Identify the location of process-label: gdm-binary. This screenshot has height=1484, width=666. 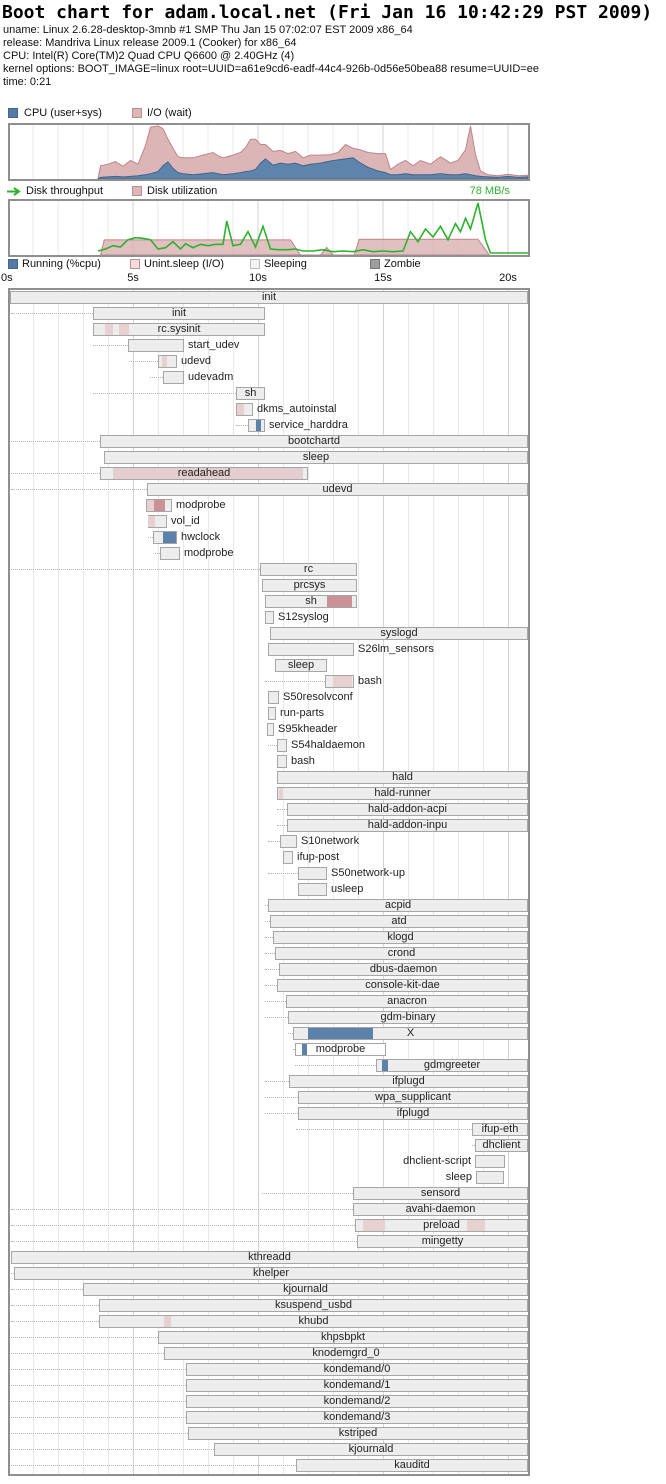
(408, 1017).